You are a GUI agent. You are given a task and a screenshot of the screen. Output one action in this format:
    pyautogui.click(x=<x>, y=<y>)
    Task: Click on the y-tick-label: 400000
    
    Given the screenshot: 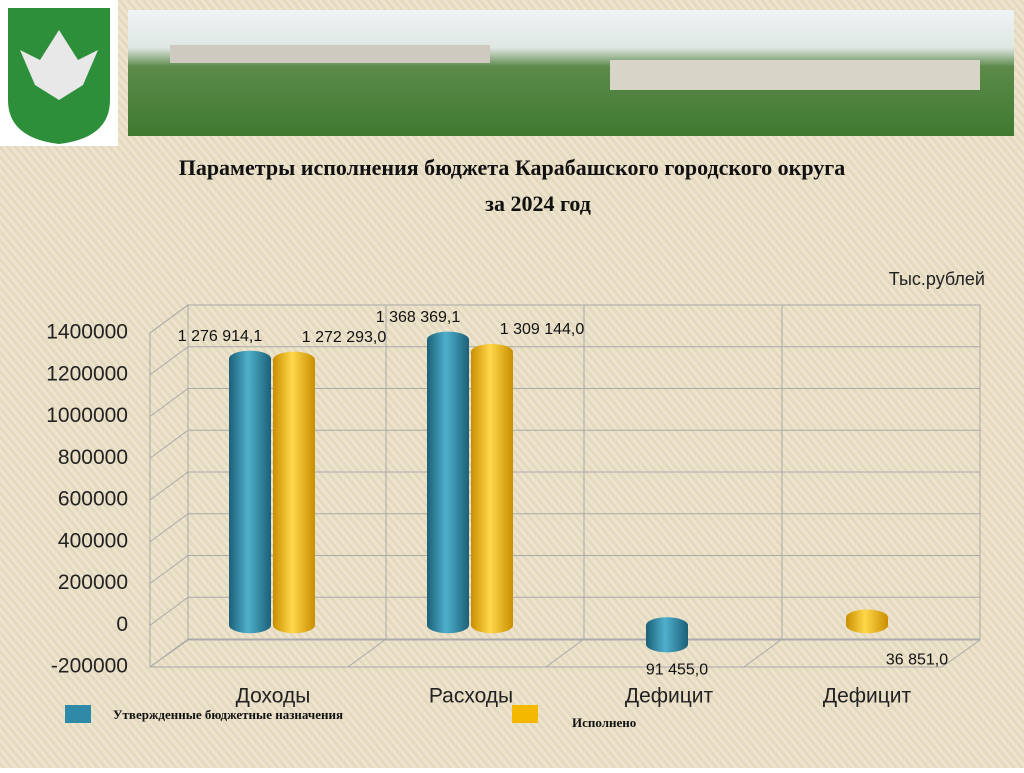 What is the action you would take?
    pyautogui.click(x=93, y=540)
    